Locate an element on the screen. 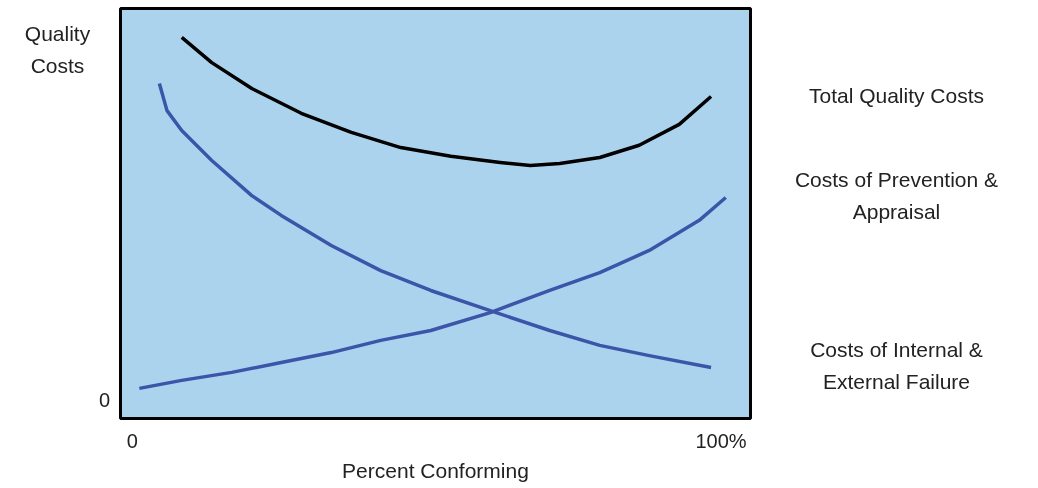 The height and width of the screenshot is (488, 1038). text: Costs of Prevention & Appraisal is located at coordinates (896, 196).